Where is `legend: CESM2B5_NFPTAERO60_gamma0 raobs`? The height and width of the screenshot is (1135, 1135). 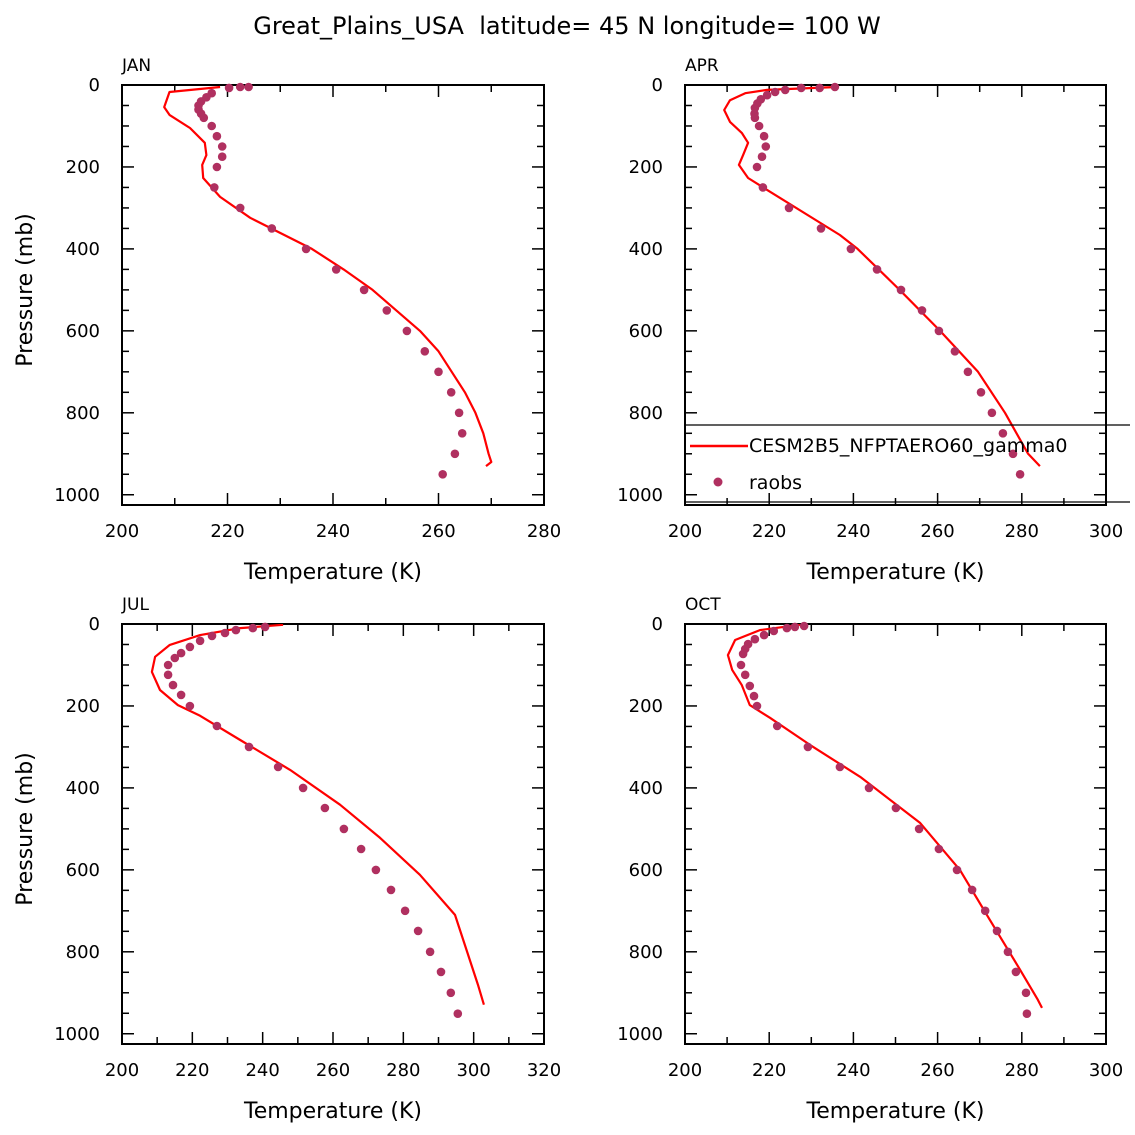
legend: CESM2B5_NFPTAERO60_gamma0 raobs is located at coordinates (907, 463).